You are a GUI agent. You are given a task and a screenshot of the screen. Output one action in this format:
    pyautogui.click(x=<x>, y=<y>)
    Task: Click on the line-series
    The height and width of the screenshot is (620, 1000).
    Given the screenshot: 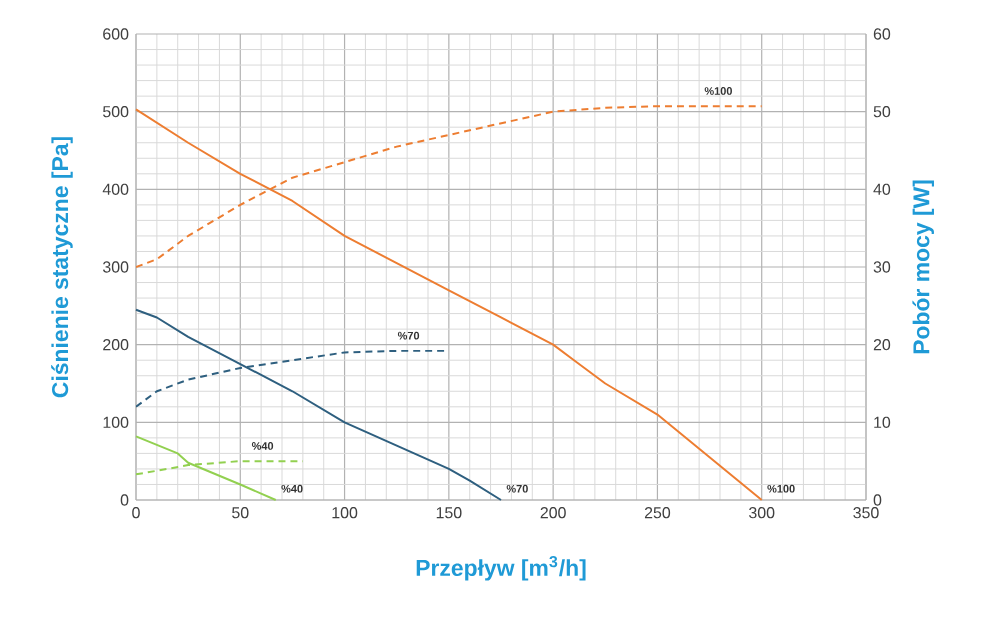 What is the action you would take?
    pyautogui.click(x=318, y=404)
    